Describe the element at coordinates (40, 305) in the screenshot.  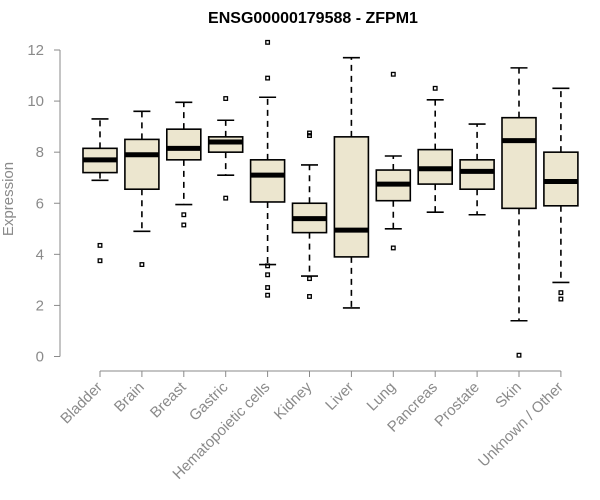
I see `y-tick-label: 2` at that location.